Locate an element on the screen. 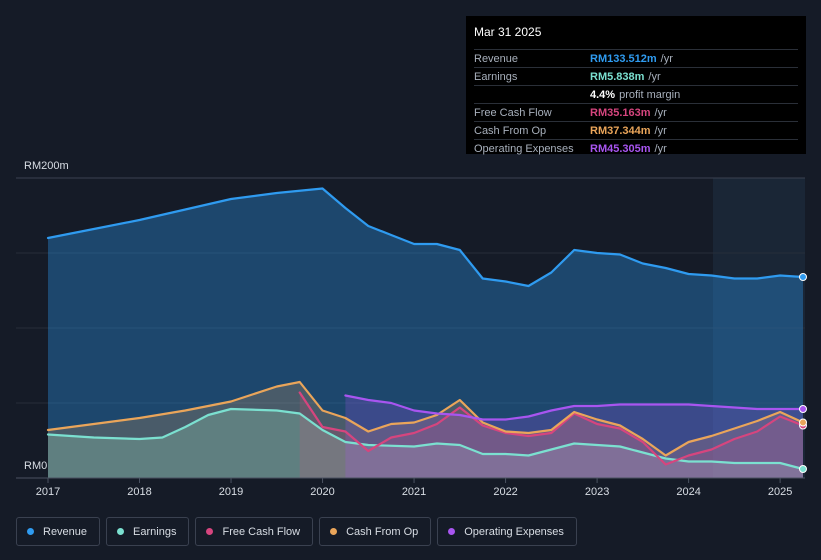 The width and height of the screenshot is (821, 560). cash-from-op-line is located at coordinates (425, 418).